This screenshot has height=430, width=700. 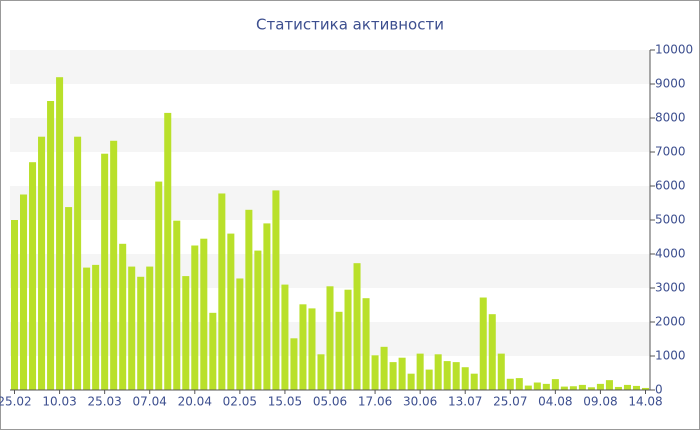 What do you see at coordinates (659, 390) in the screenshot?
I see `y-tick-label: 0` at bounding box center [659, 390].